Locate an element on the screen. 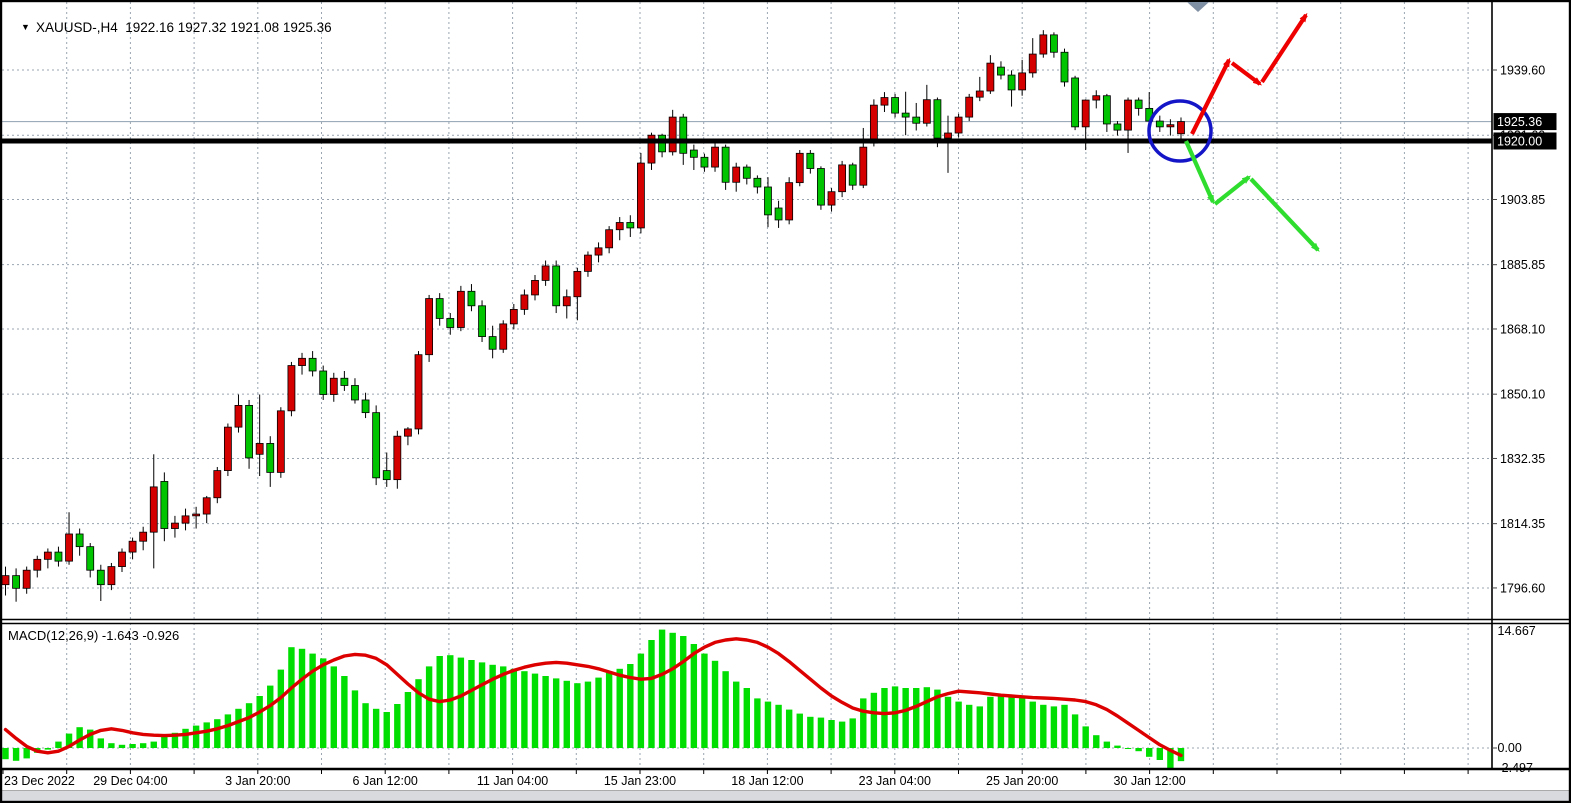  price-axis-label: 1939.60 is located at coordinates (1522, 71).